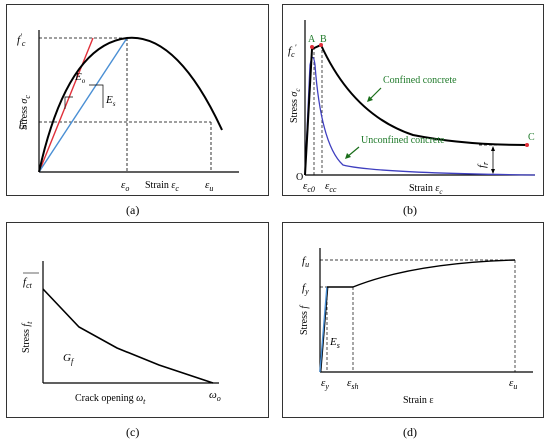  I want to click on d-elastic-outline, so click(324, 329).